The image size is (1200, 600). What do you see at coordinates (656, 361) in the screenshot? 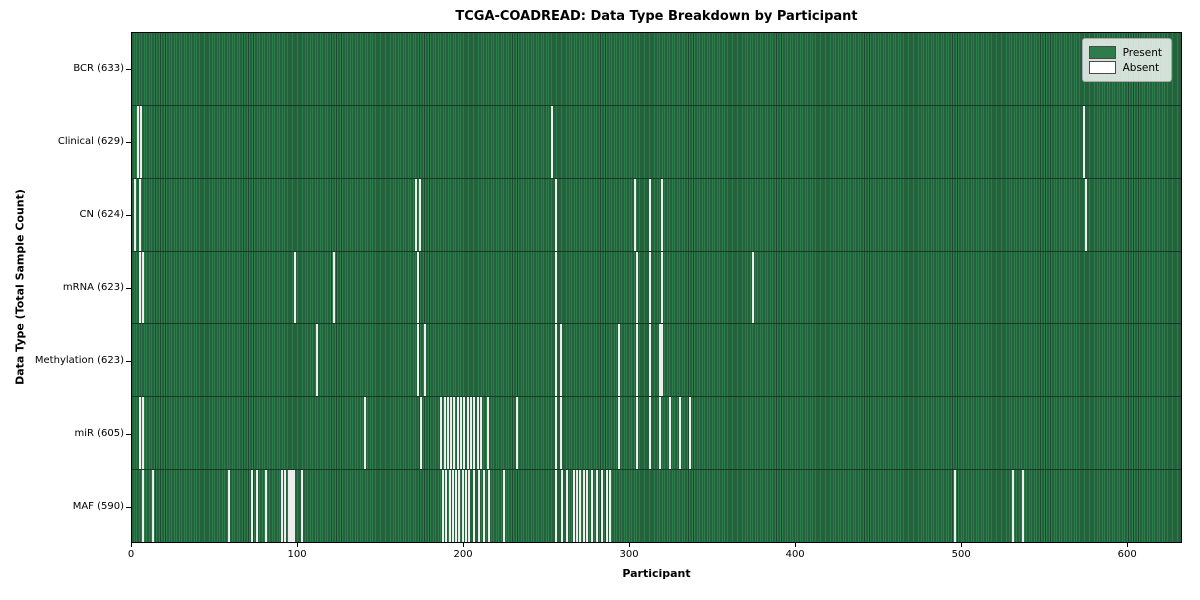
I see `heatmap-row-Methylation` at bounding box center [656, 361].